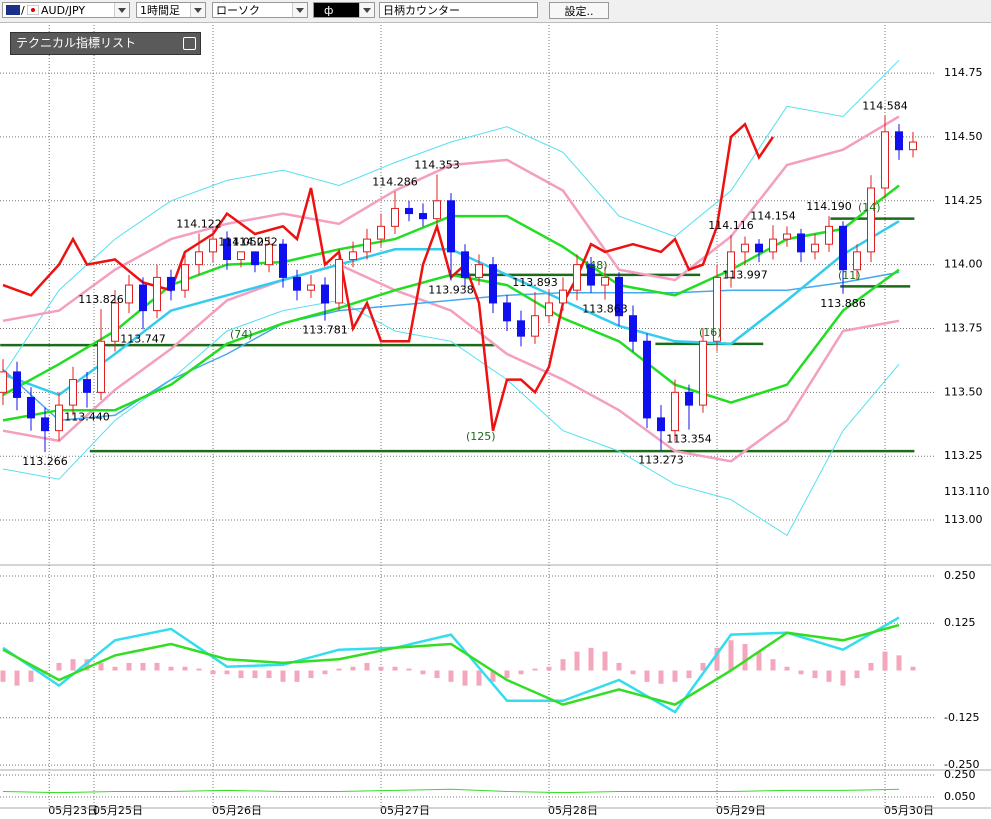 The height and width of the screenshot is (819, 991). What do you see at coordinates (458, 10) in the screenshot?
I see `counter-field: 日柄カウンター` at bounding box center [458, 10].